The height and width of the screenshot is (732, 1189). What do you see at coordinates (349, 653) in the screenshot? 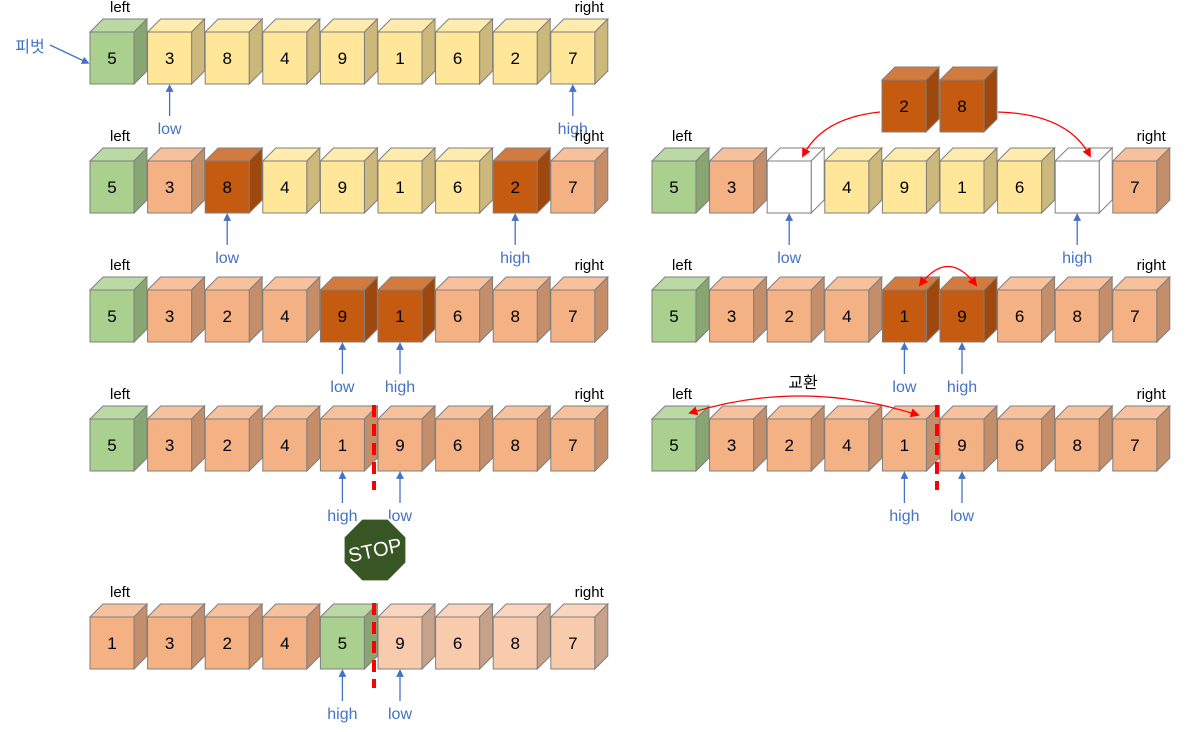
I see `array-row-r5: 1 3 2 4 5 9 6 8 7left righthigh low` at bounding box center [349, 653].